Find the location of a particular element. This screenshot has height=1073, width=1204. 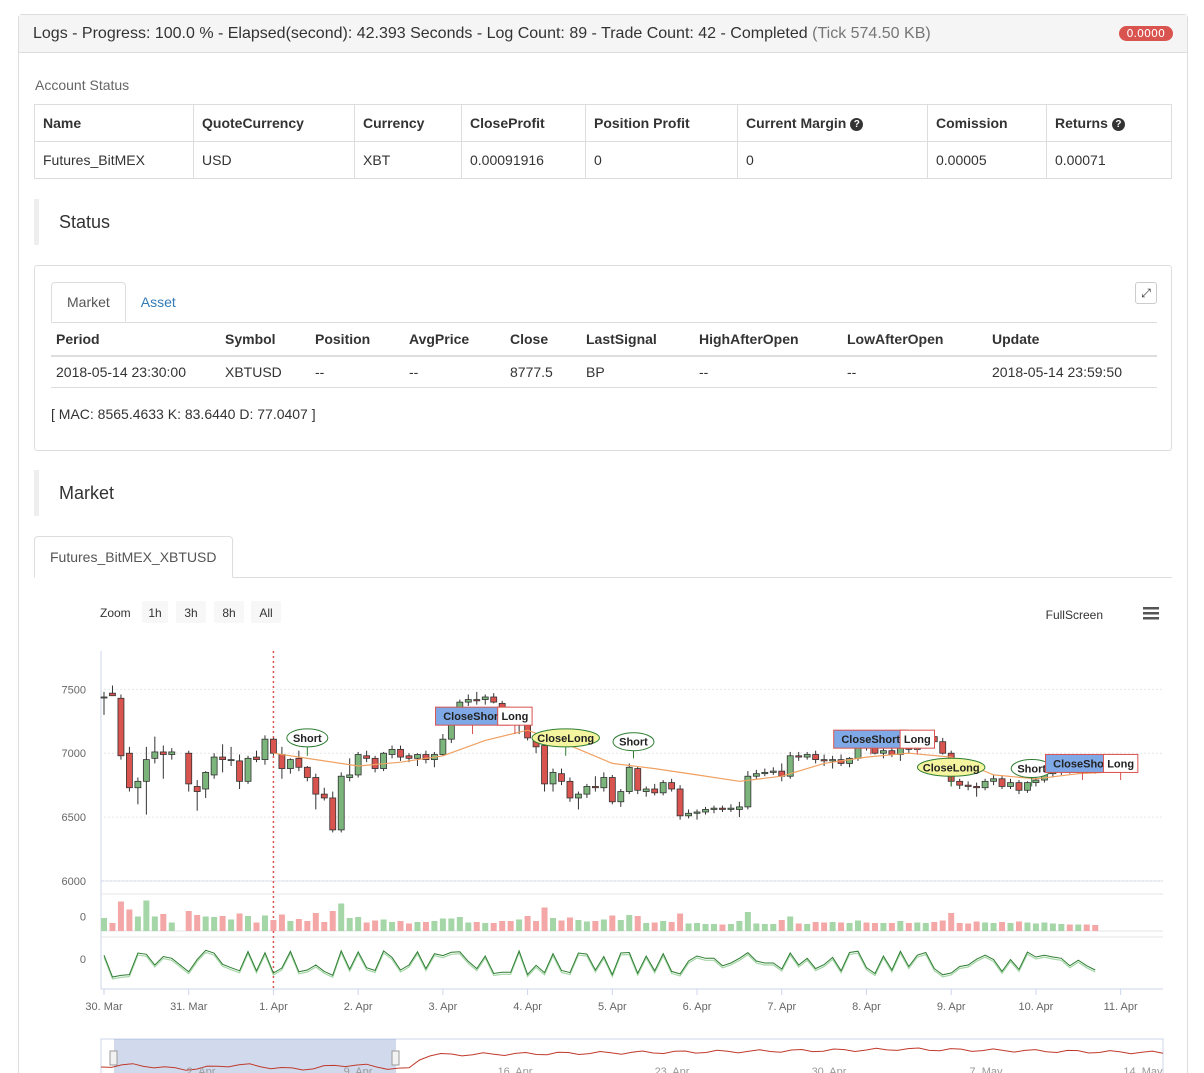

col-name: Name is located at coordinates (114, 123).